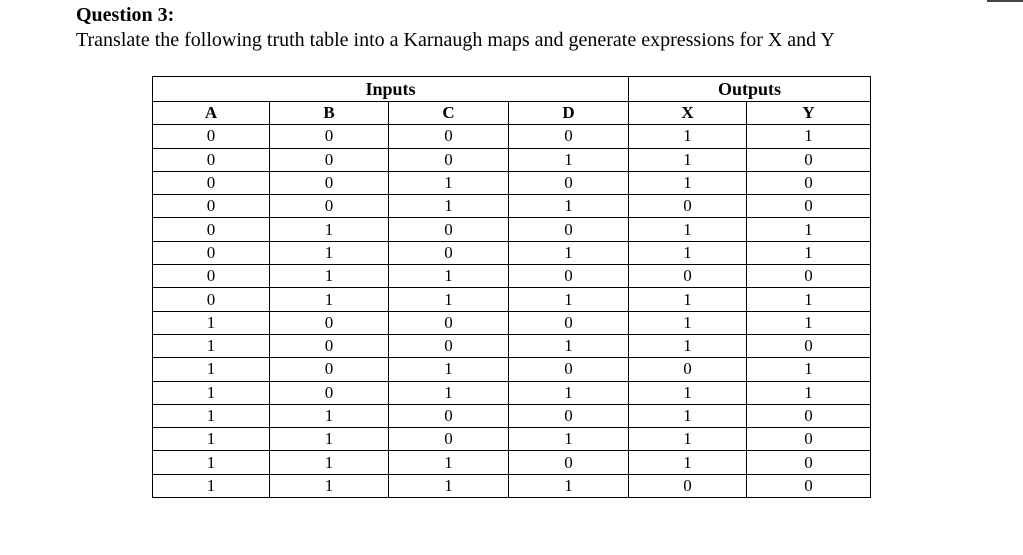  What do you see at coordinates (568, 113) in the screenshot?
I see `column-header-d: D` at bounding box center [568, 113].